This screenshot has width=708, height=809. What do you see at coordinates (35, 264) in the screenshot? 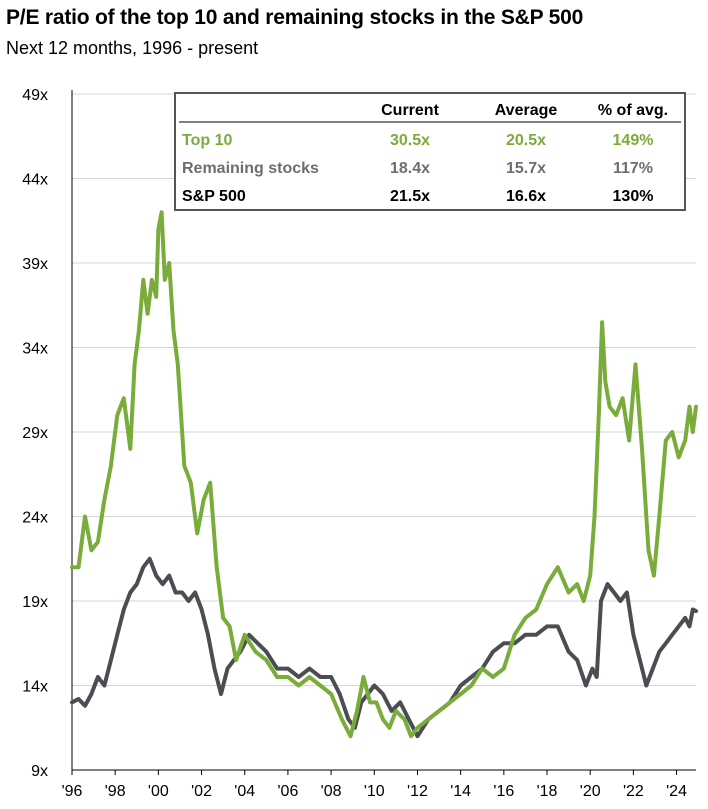
I see `y-tick-label: 39x` at bounding box center [35, 264].